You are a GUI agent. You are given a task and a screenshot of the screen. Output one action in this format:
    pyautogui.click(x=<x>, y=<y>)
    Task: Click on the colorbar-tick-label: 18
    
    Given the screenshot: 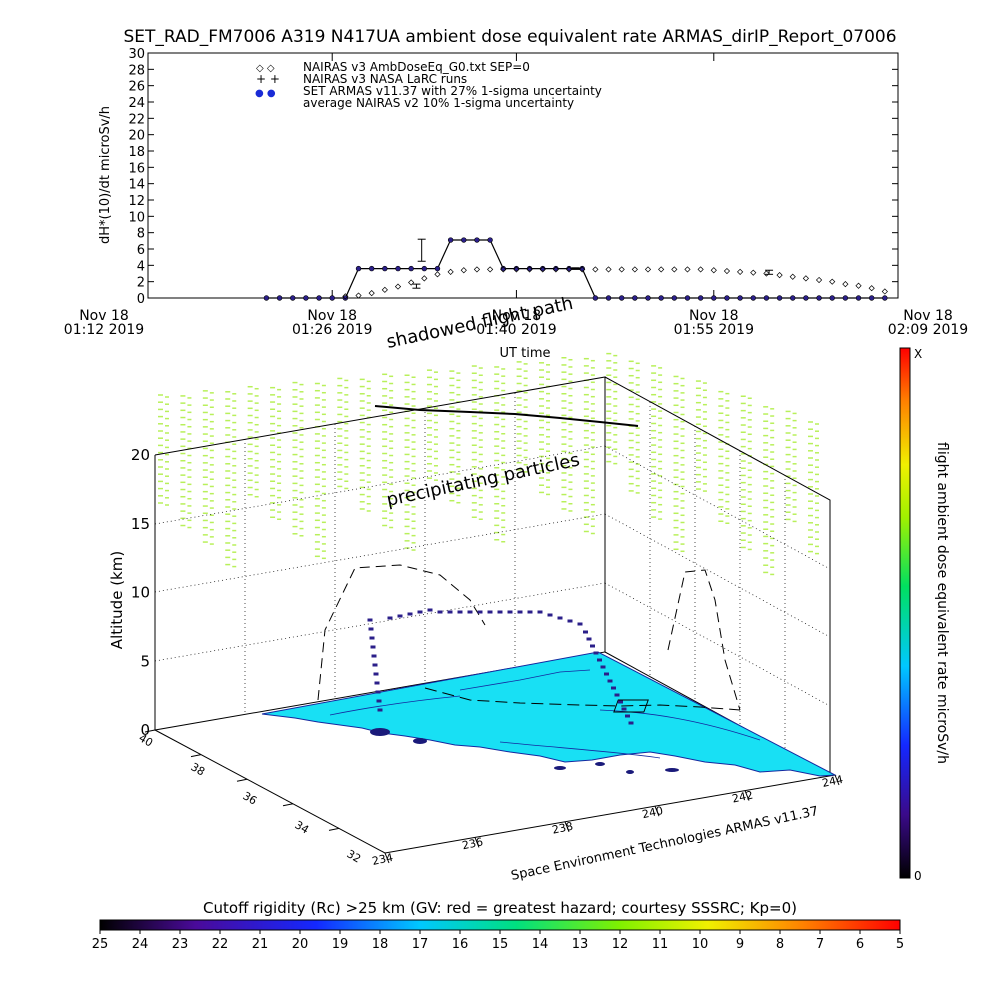 What is the action you would take?
    pyautogui.click(x=380, y=944)
    